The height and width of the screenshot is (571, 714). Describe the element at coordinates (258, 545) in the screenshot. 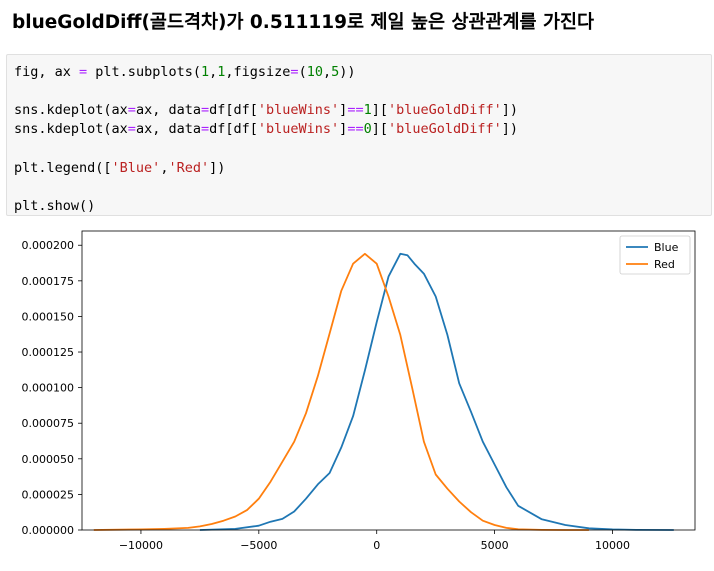

I see `x-tick-label: −5000` at that location.